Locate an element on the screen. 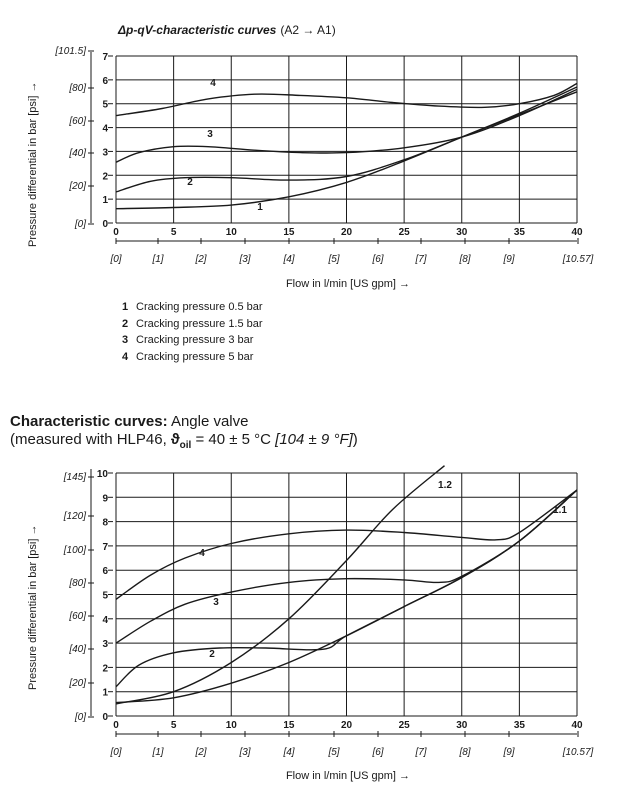  chart1-ytick-sec-1: [20] is located at coordinates (77, 186).